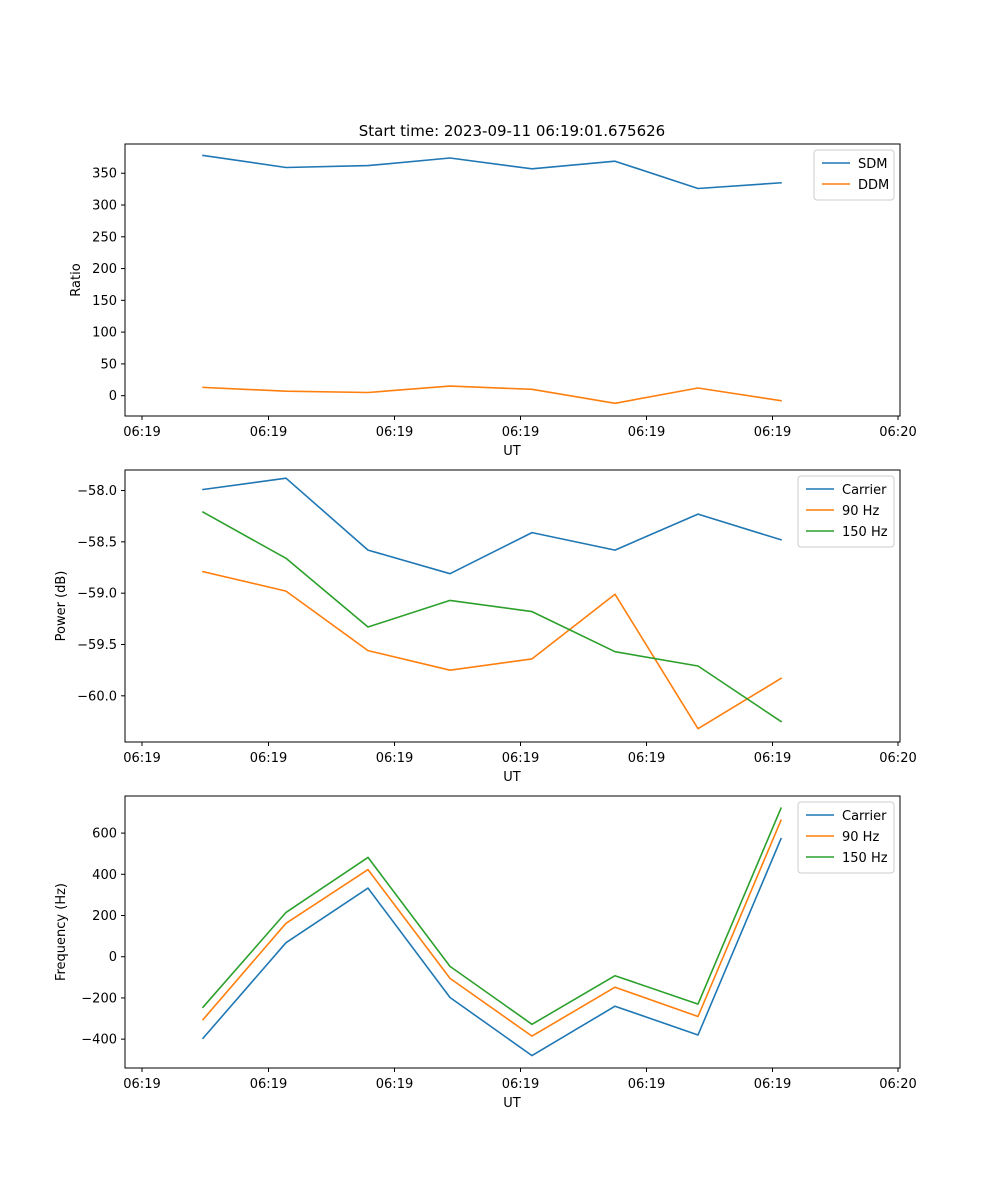 The width and height of the screenshot is (1000, 1200). What do you see at coordinates (104, 834) in the screenshot?
I see `y-tick-label: 600` at bounding box center [104, 834].